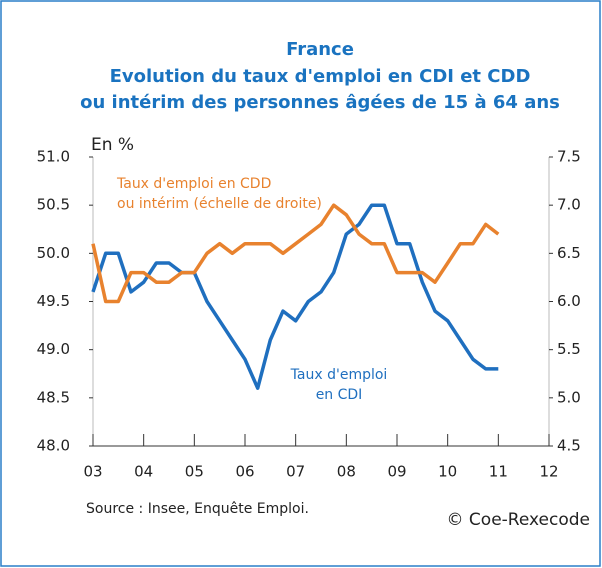 The height and width of the screenshot is (568, 602). I want to click on y-tick-label: 49.5, so click(53, 301).